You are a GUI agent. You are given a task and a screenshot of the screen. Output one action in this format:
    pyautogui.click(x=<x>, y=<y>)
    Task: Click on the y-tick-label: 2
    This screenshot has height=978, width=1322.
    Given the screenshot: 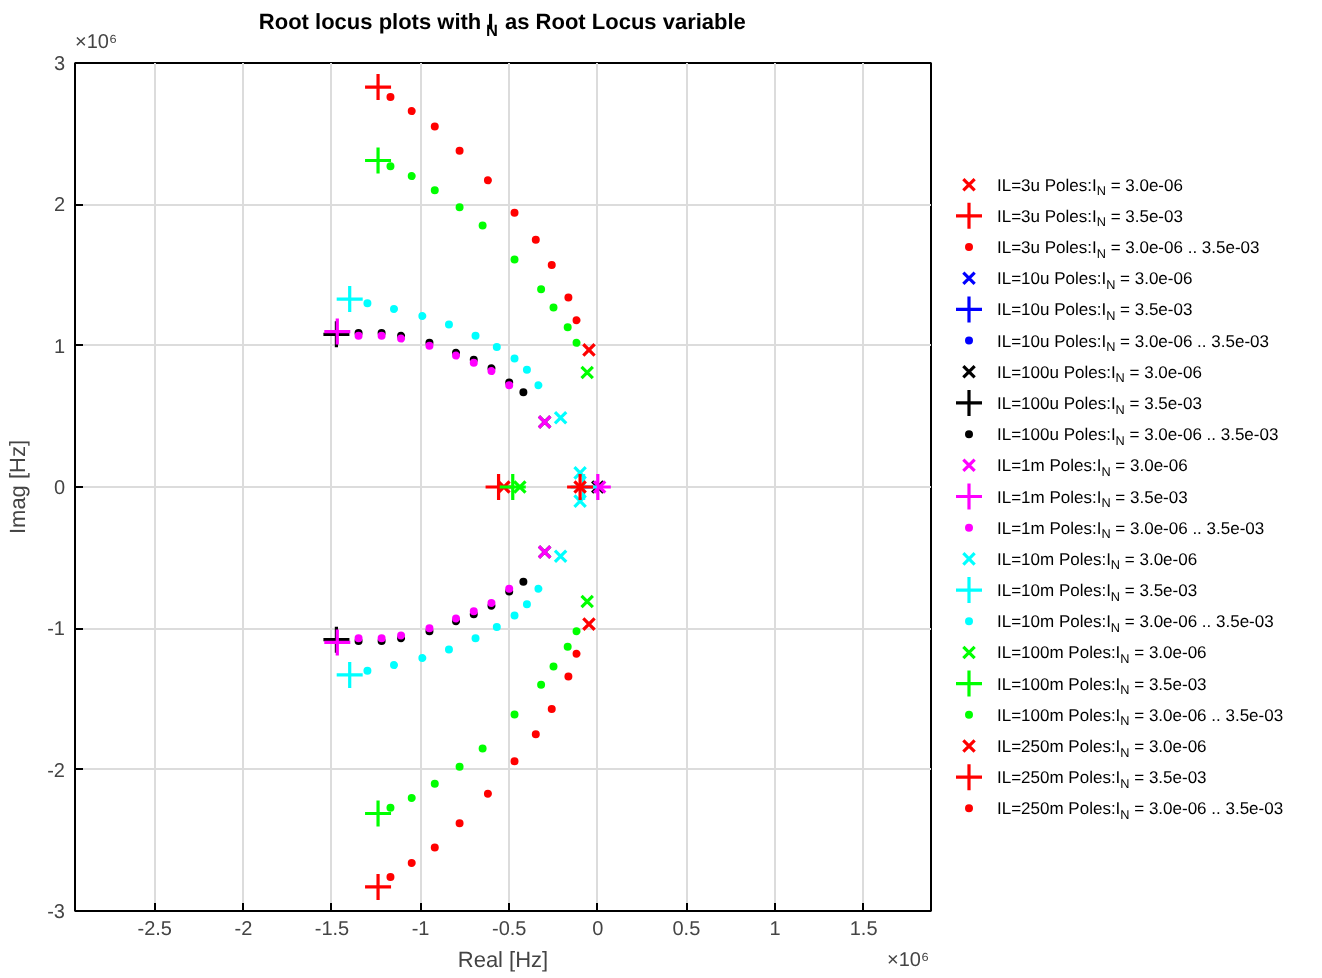 What is the action you would take?
    pyautogui.click(x=59, y=206)
    